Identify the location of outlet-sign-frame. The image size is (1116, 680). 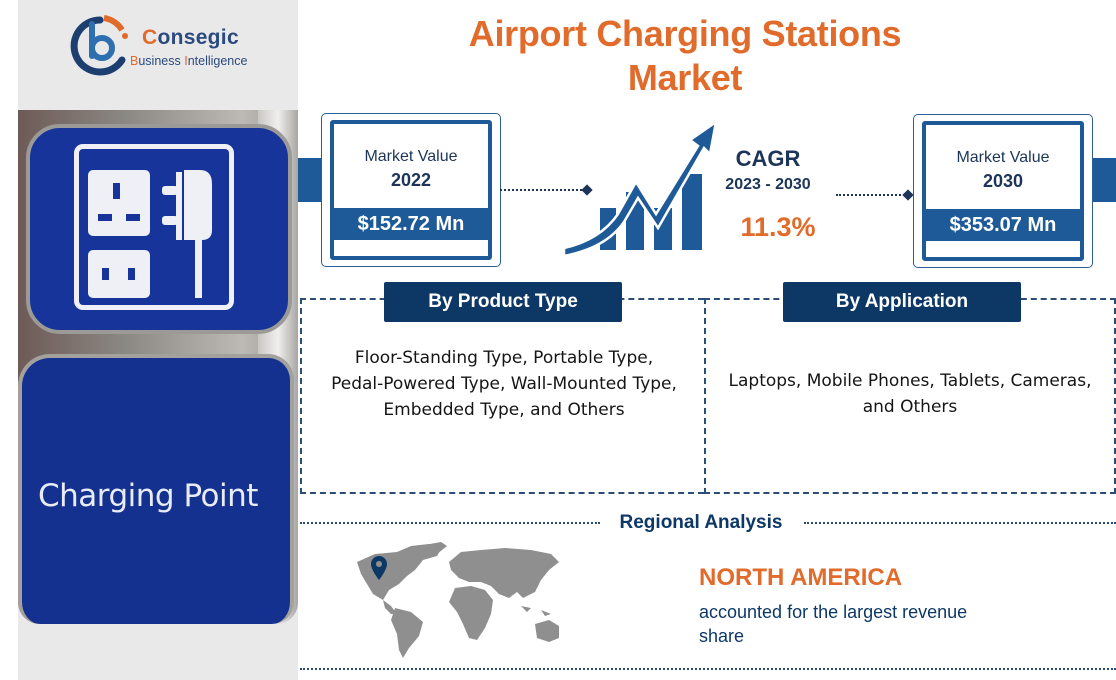
(154, 227).